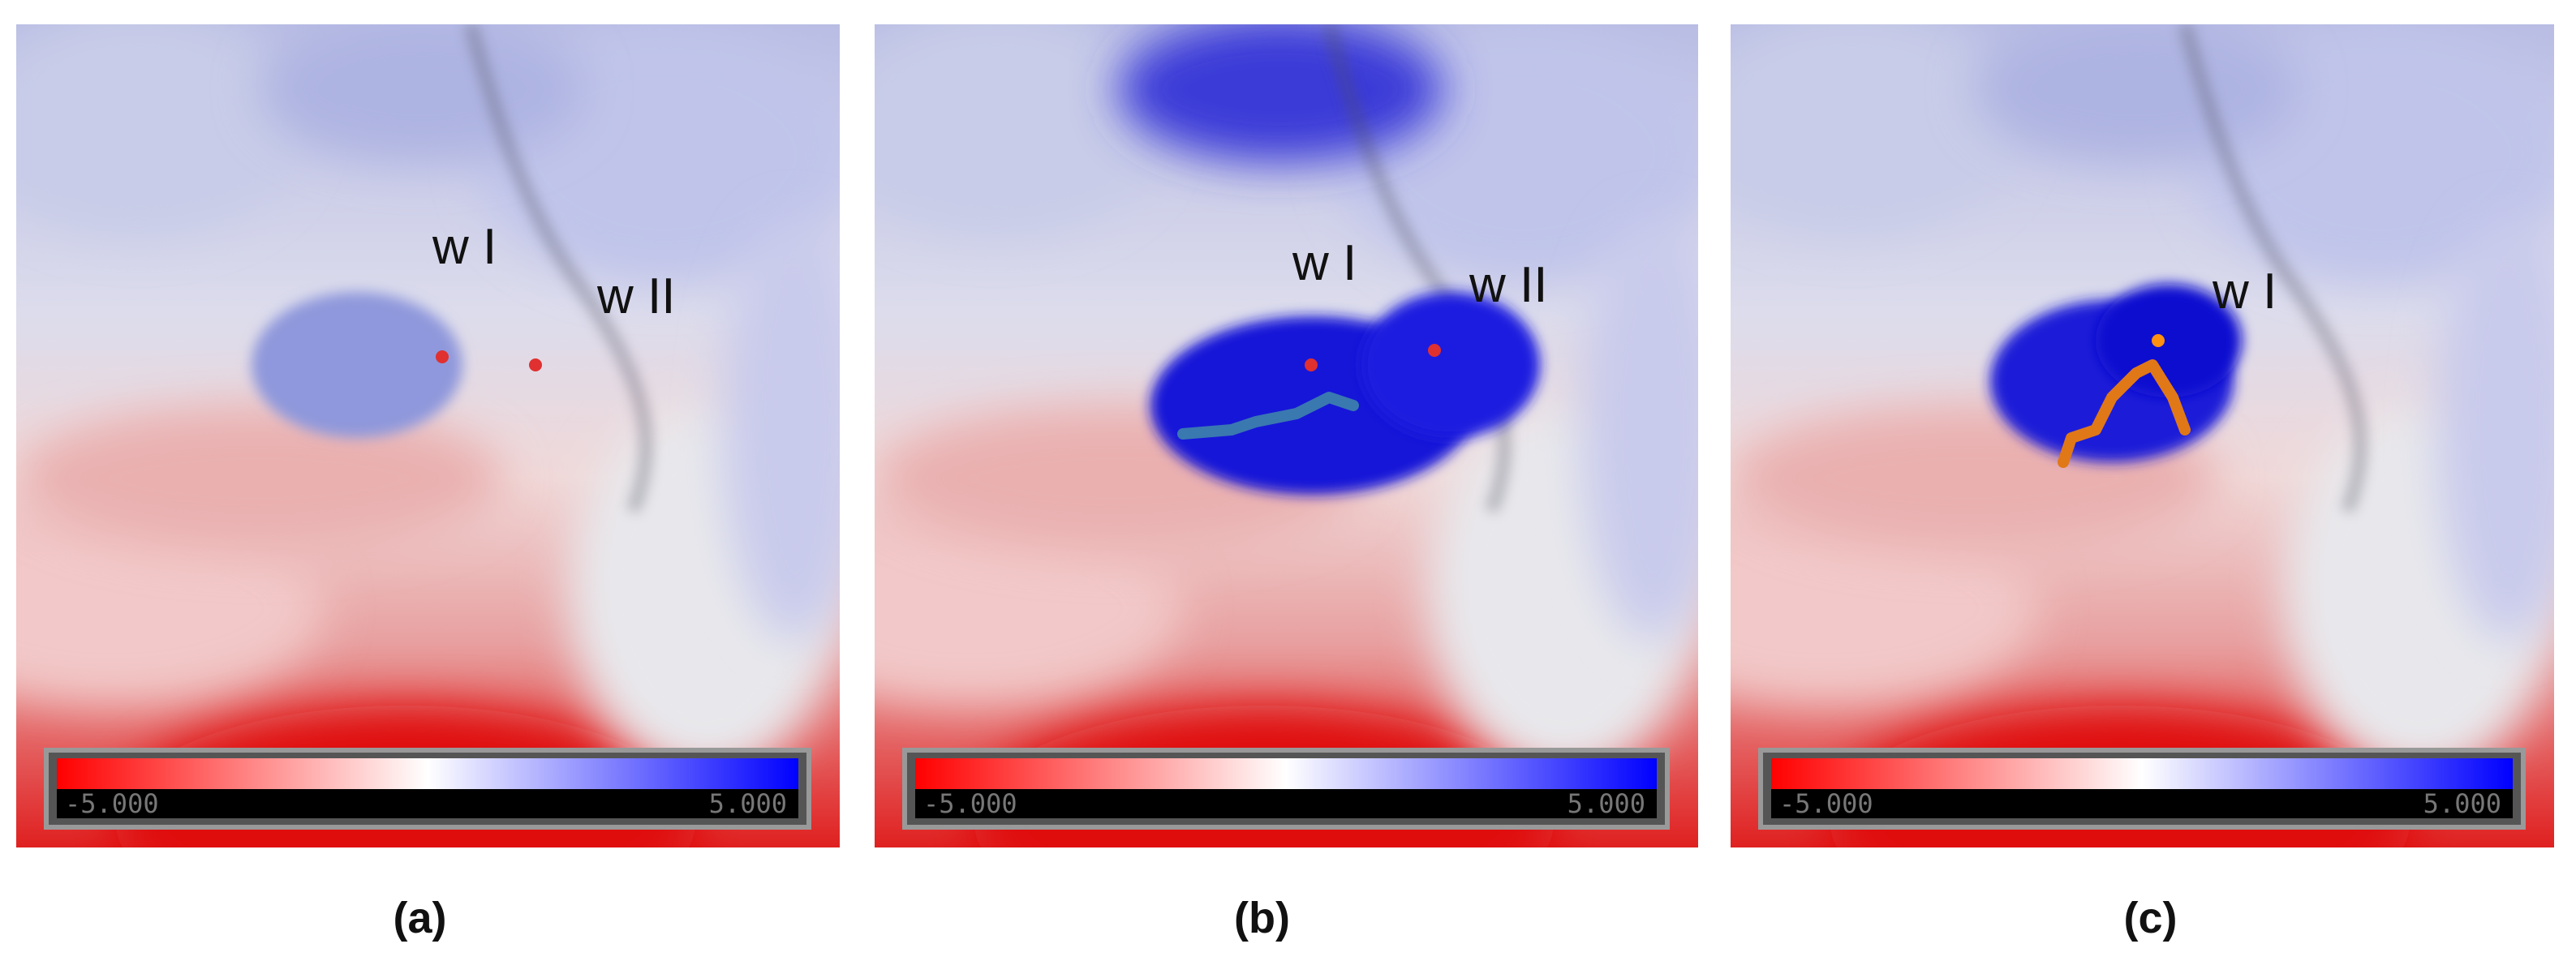  What do you see at coordinates (2151, 918) in the screenshot?
I see `caption: (c)` at bounding box center [2151, 918].